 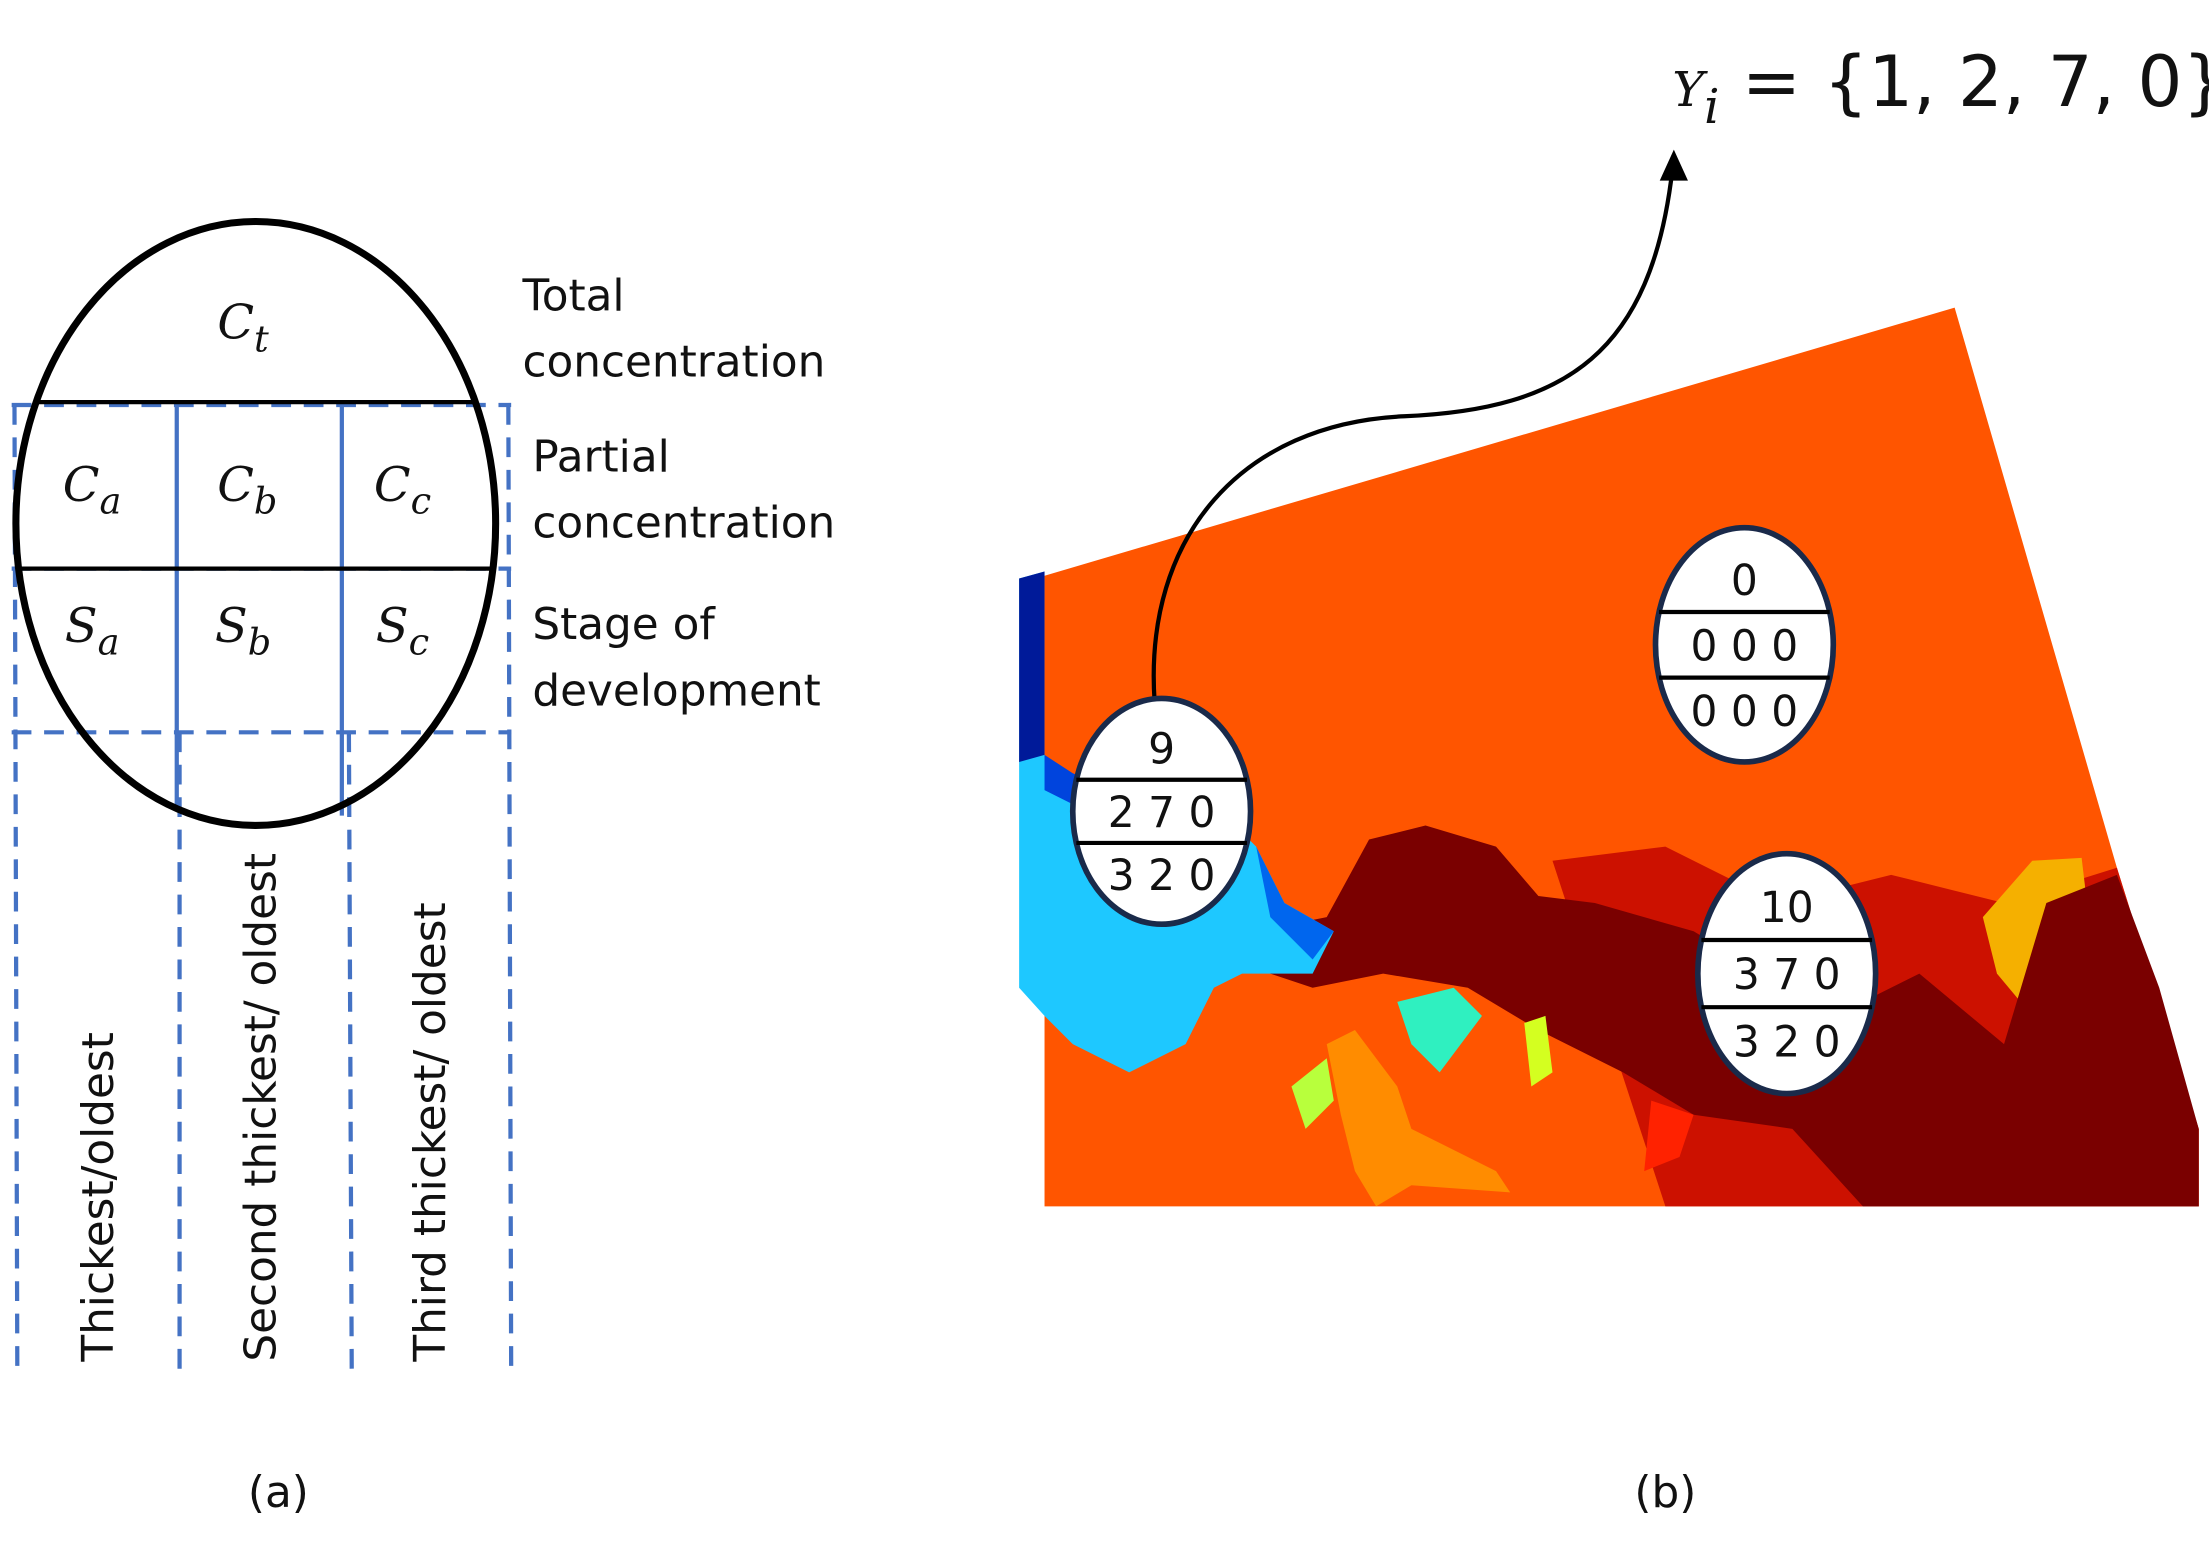 I want to click on egg-symbol: Sc, so click(x=402, y=631).